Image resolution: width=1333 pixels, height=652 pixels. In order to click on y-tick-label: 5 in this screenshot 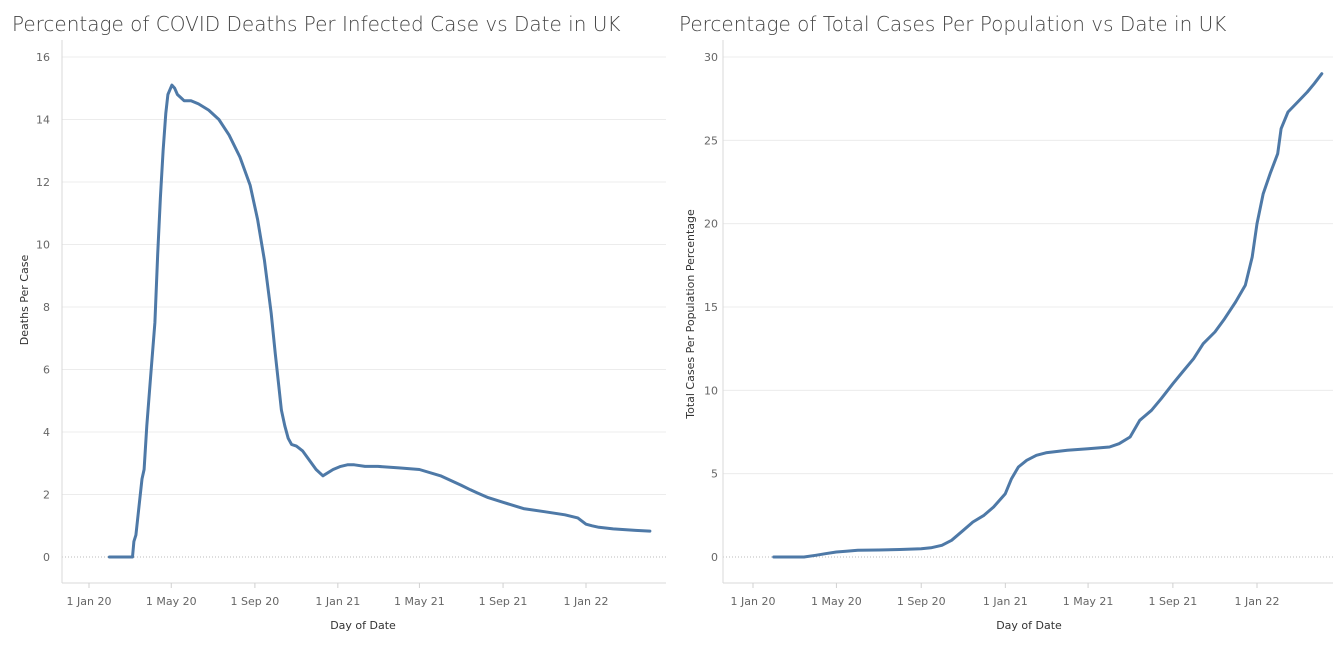, I will do `click(714, 474)`.